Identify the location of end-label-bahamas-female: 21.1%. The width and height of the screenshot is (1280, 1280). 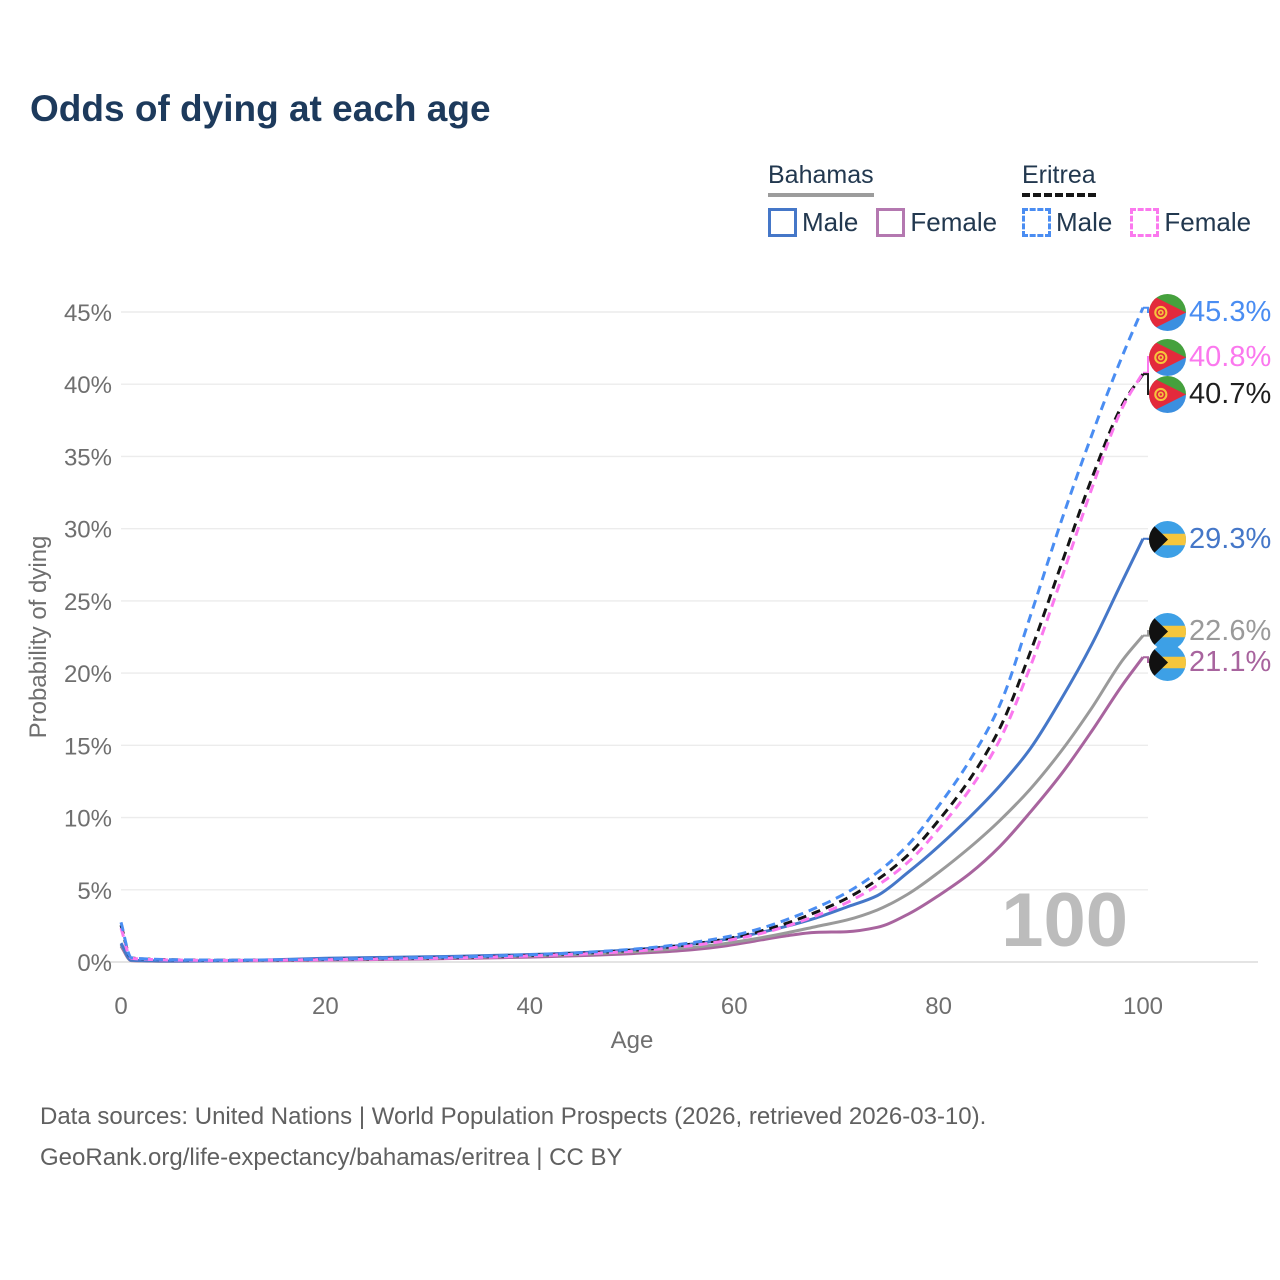
(1210, 662).